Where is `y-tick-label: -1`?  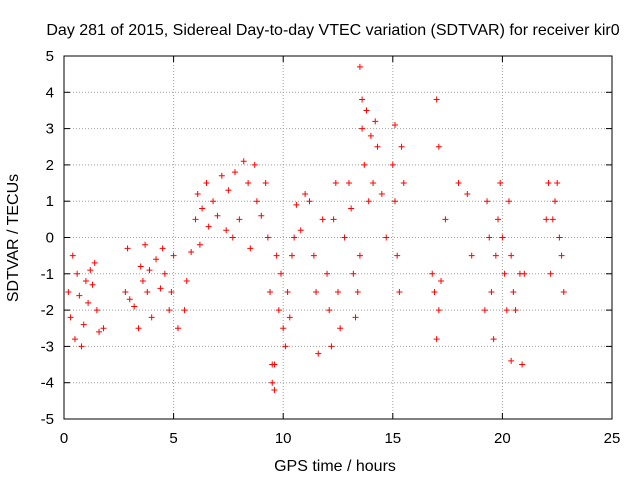
y-tick-label: -1 is located at coordinates (47, 274).